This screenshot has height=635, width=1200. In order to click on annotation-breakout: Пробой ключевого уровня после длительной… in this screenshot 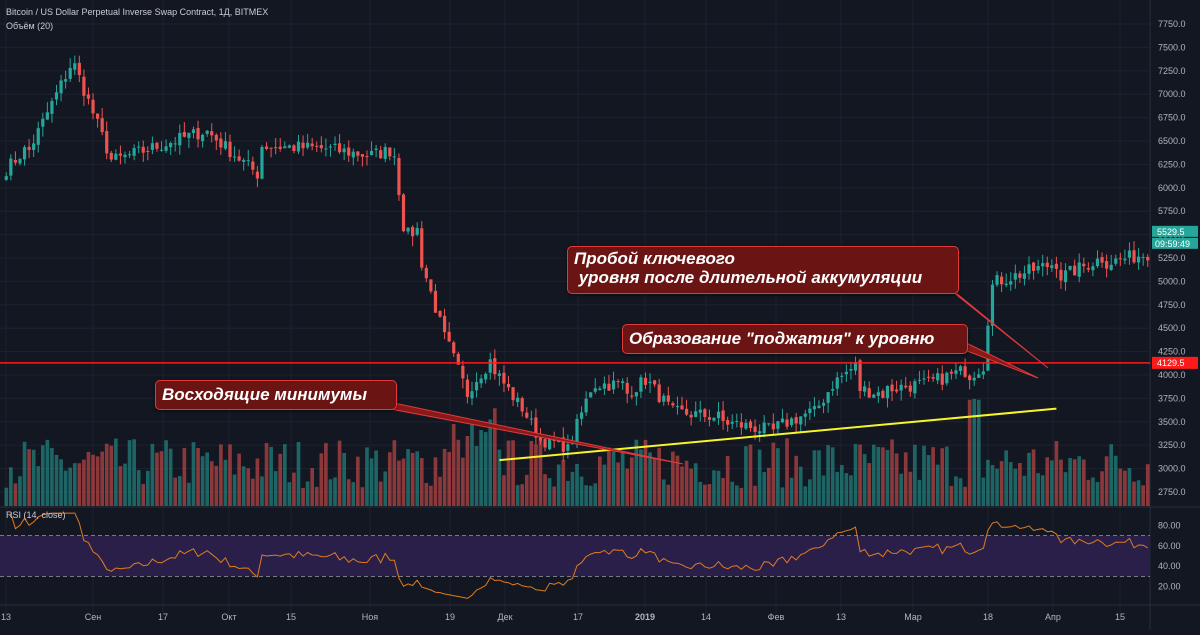, I will do `click(763, 270)`.